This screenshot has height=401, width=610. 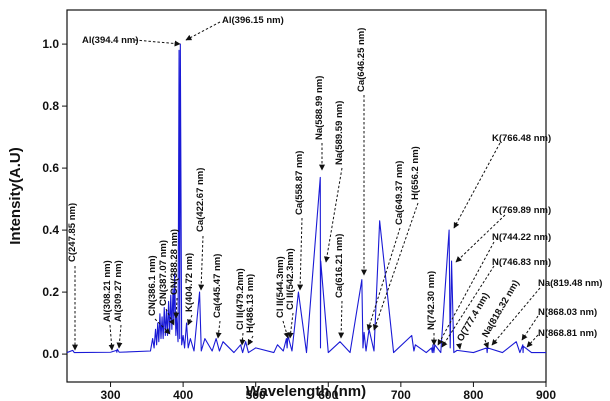 What do you see at coordinates (183, 394) in the screenshot?
I see `x-tick-label: 400` at bounding box center [183, 394].